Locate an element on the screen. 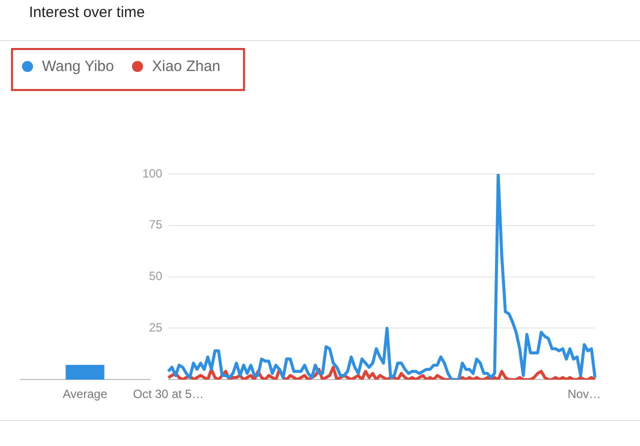 The image size is (640, 446). x-tick-label: Average is located at coordinates (85, 394).